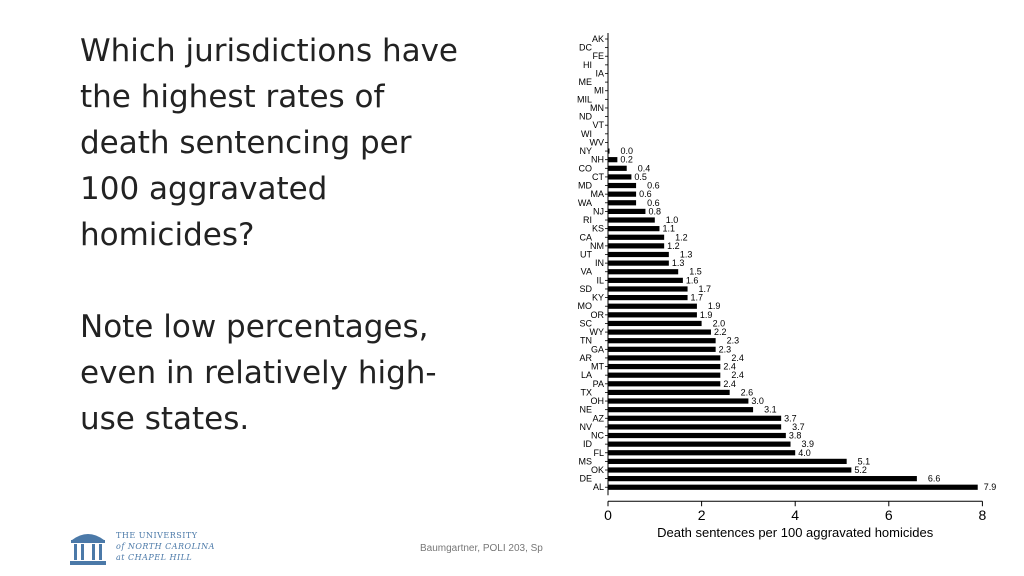 This screenshot has height=576, width=1024. I want to click on bar-value-label: 0.2, so click(626, 160).